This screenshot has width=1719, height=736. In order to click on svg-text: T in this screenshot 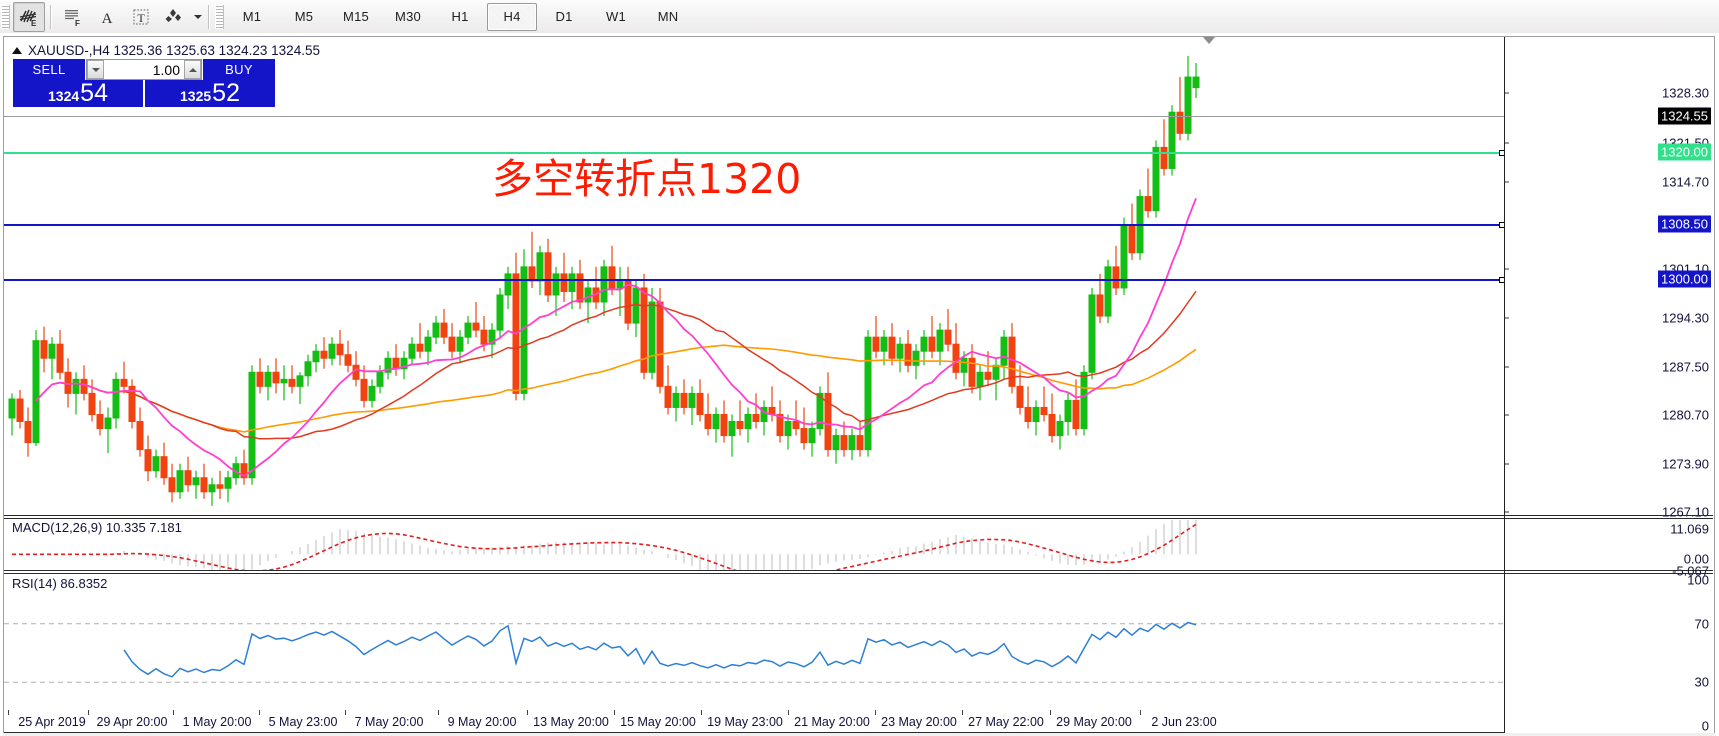, I will do `click(141, 18)`.